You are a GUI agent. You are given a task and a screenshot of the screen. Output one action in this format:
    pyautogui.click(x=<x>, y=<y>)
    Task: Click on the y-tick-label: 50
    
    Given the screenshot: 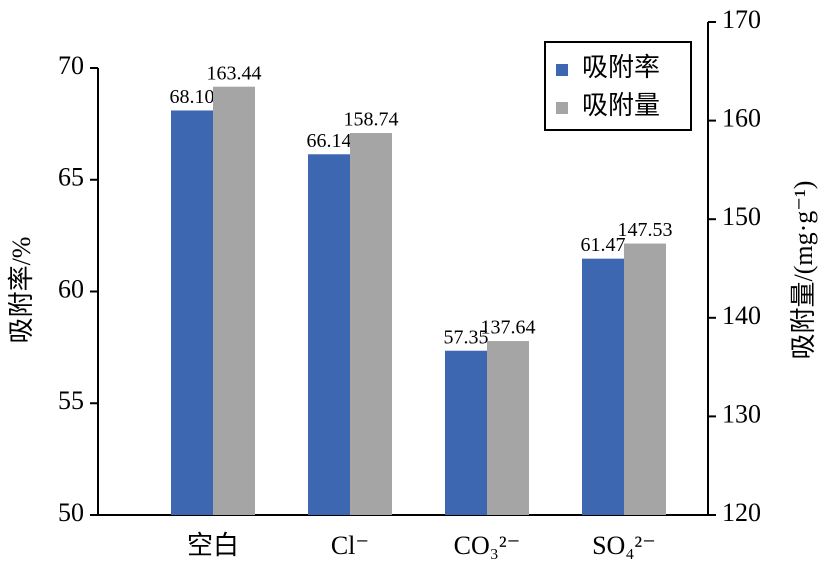 What is the action you would take?
    pyautogui.click(x=71, y=512)
    